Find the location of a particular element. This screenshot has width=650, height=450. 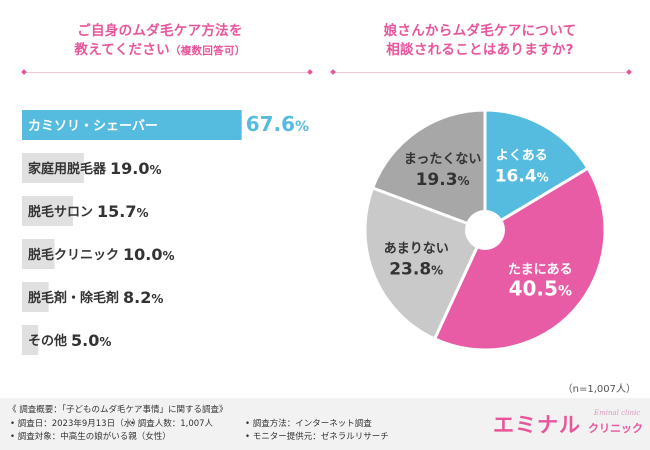

pie-value-1: 40.5% is located at coordinates (540, 289).